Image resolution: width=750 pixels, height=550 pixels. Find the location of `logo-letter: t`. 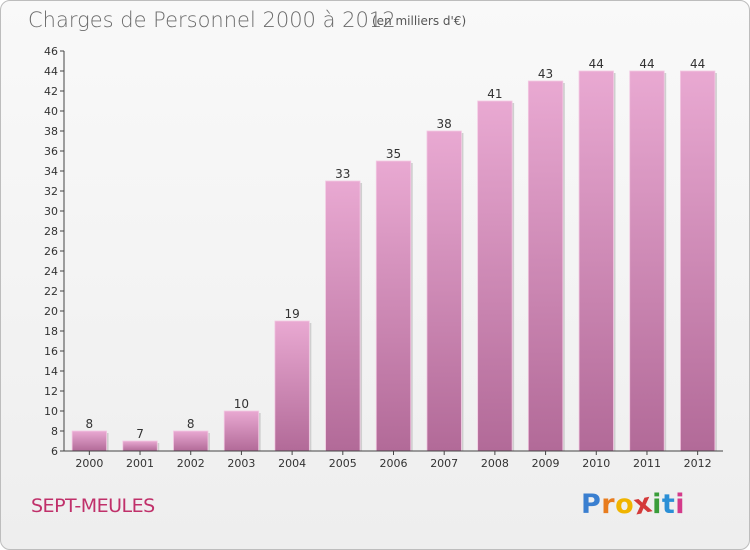

logo-letter: t is located at coordinates (668, 504).